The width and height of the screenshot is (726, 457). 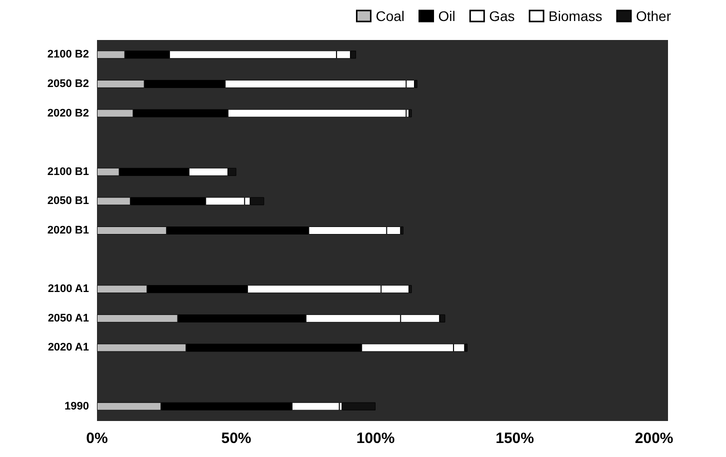 What do you see at coordinates (68, 54) in the screenshot?
I see `y-tick-label: 2100 B2` at bounding box center [68, 54].